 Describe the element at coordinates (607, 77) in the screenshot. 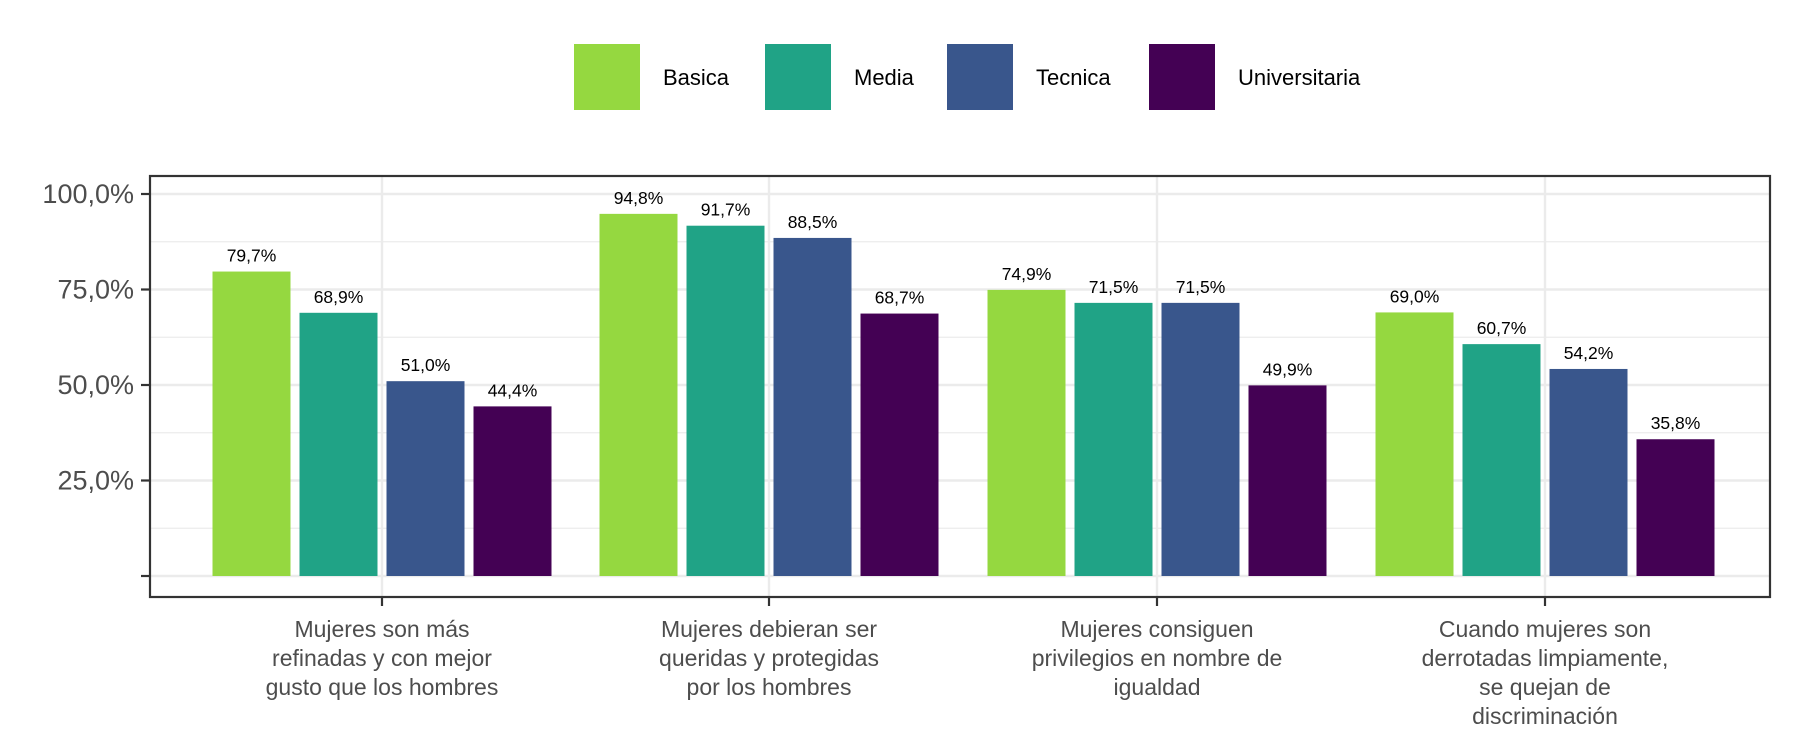

I see `legend-key-basica` at that location.